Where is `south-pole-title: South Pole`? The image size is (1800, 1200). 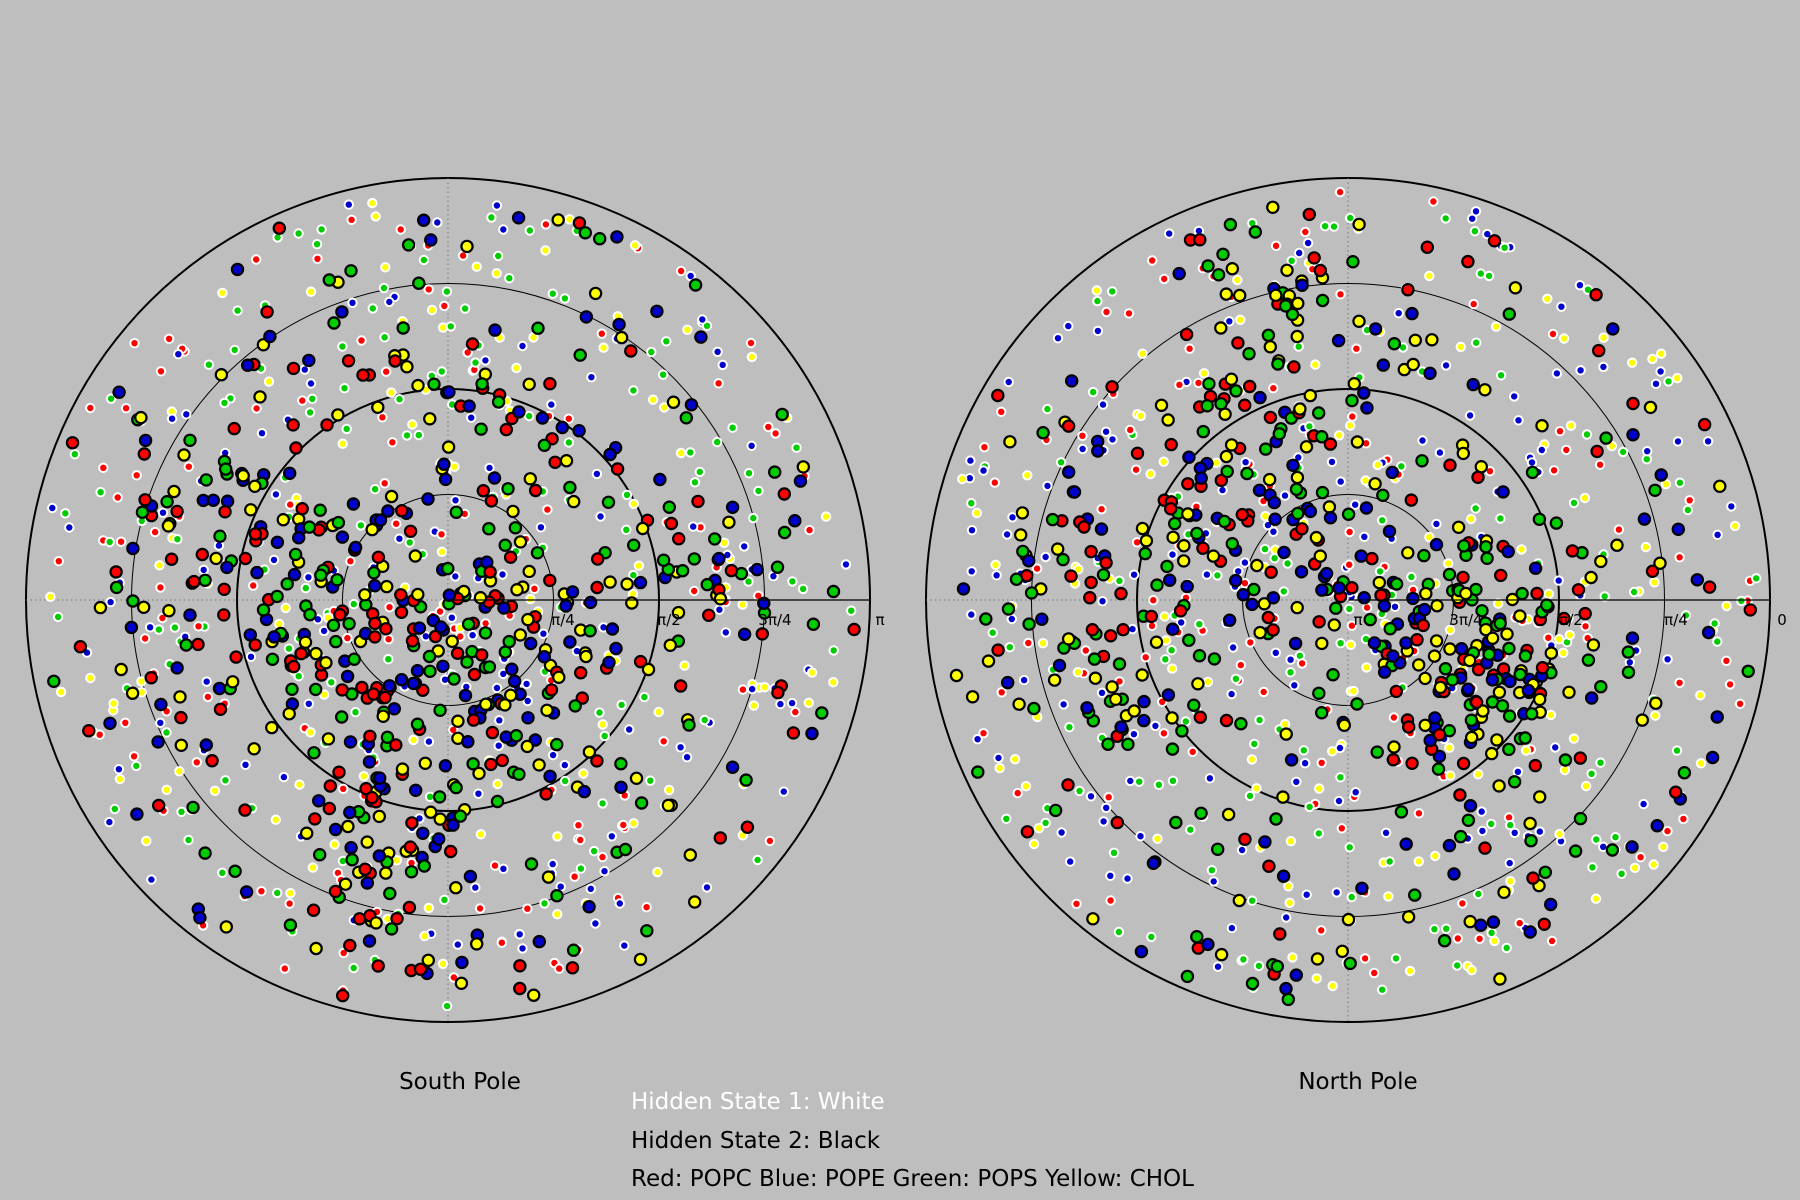 south-pole-title: South Pole is located at coordinates (460, 1082).